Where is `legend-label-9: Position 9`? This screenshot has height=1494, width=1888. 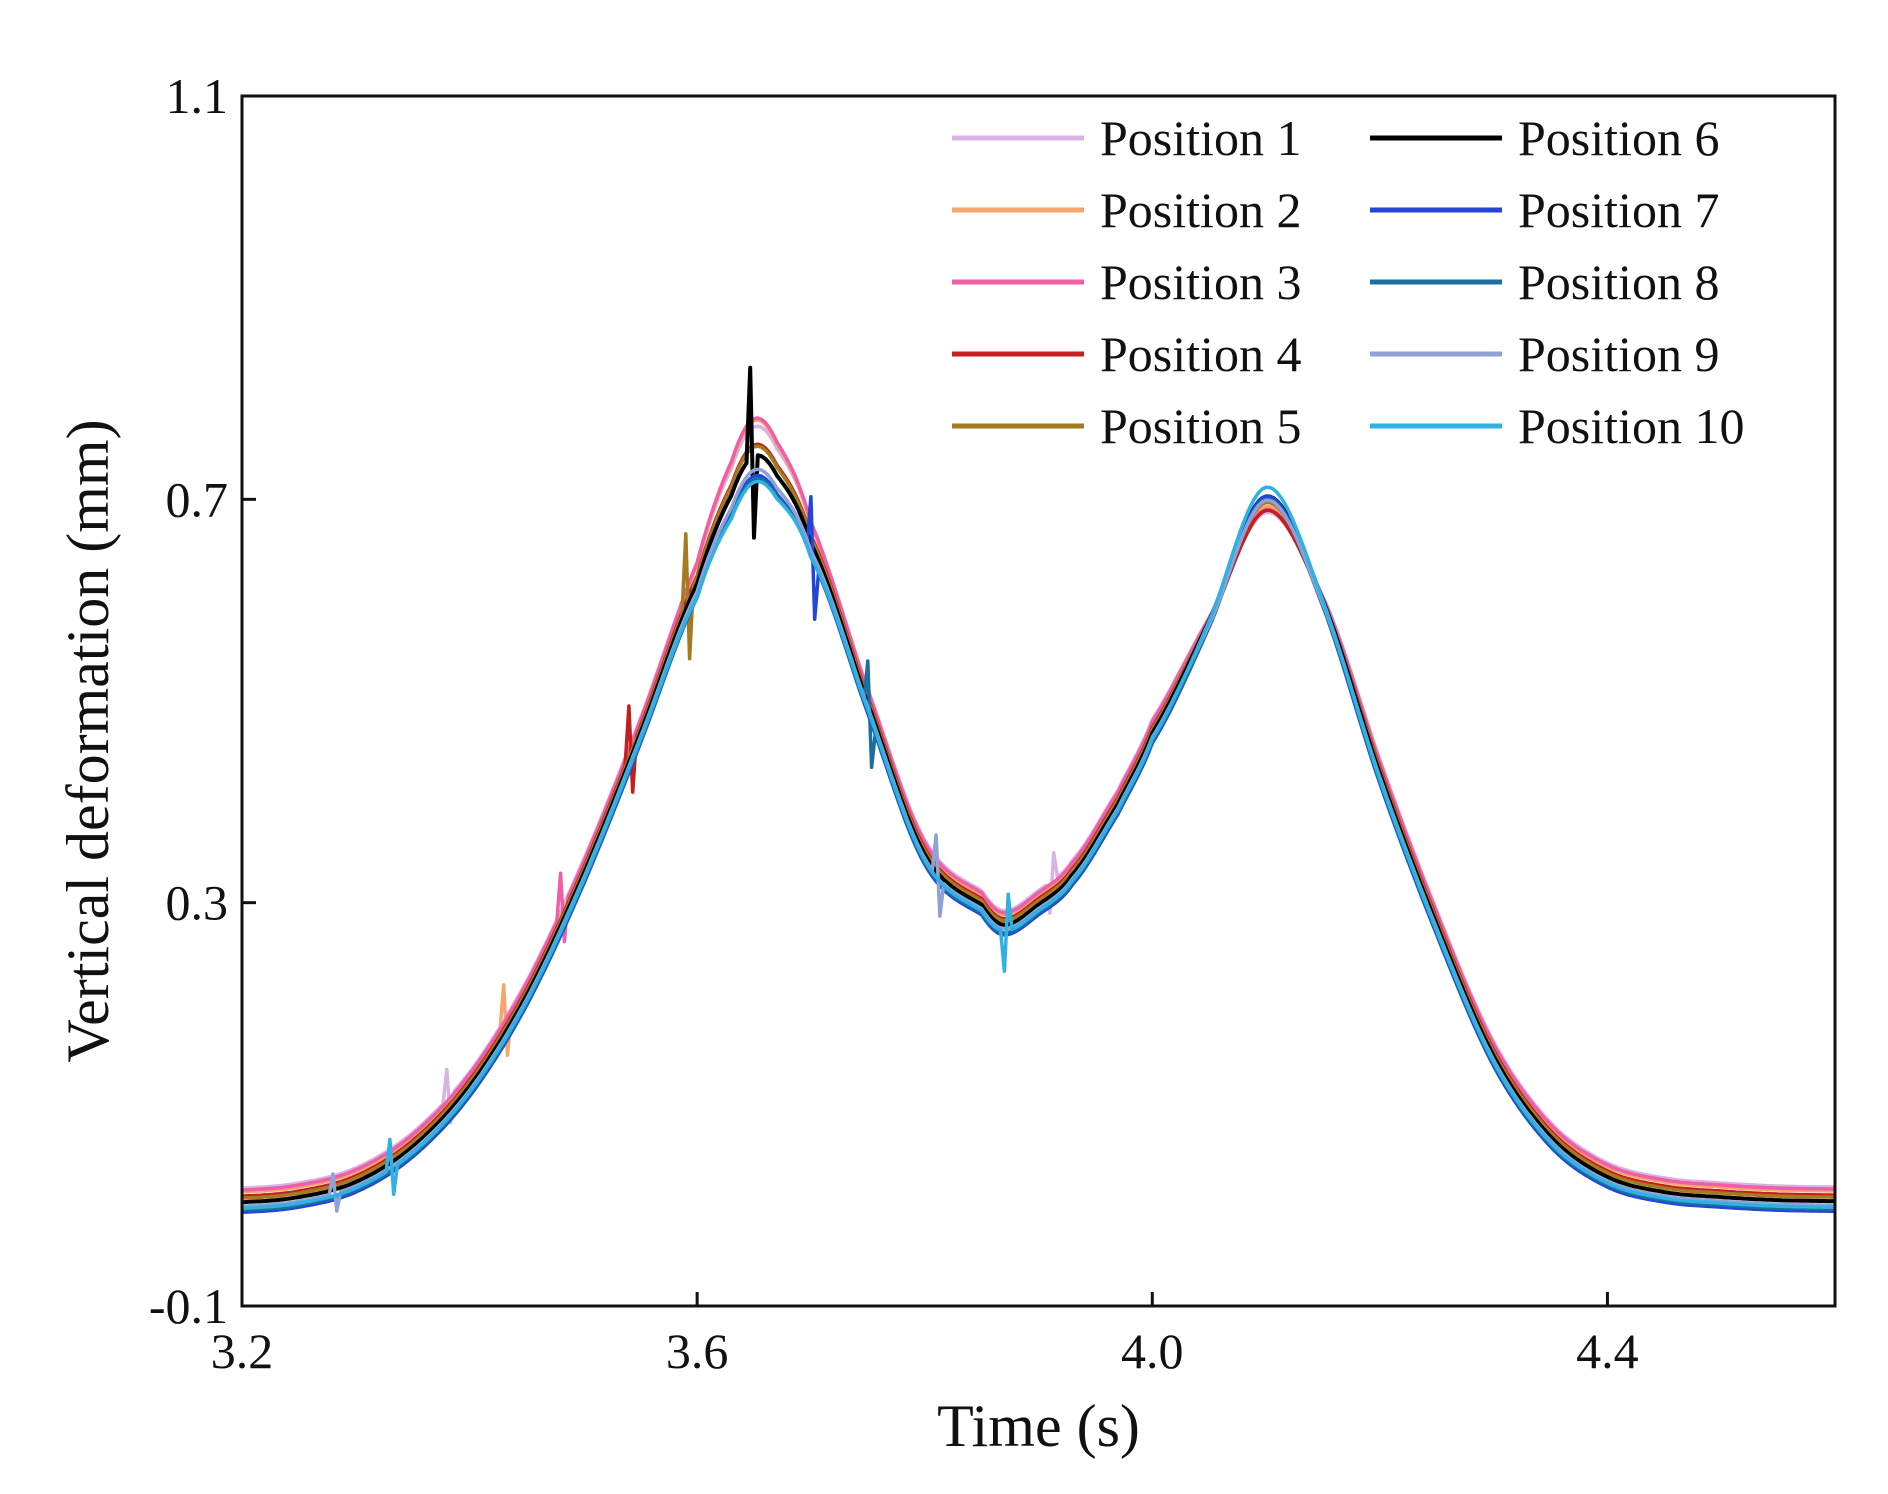
legend-label-9: Position 9 is located at coordinates (1618, 354).